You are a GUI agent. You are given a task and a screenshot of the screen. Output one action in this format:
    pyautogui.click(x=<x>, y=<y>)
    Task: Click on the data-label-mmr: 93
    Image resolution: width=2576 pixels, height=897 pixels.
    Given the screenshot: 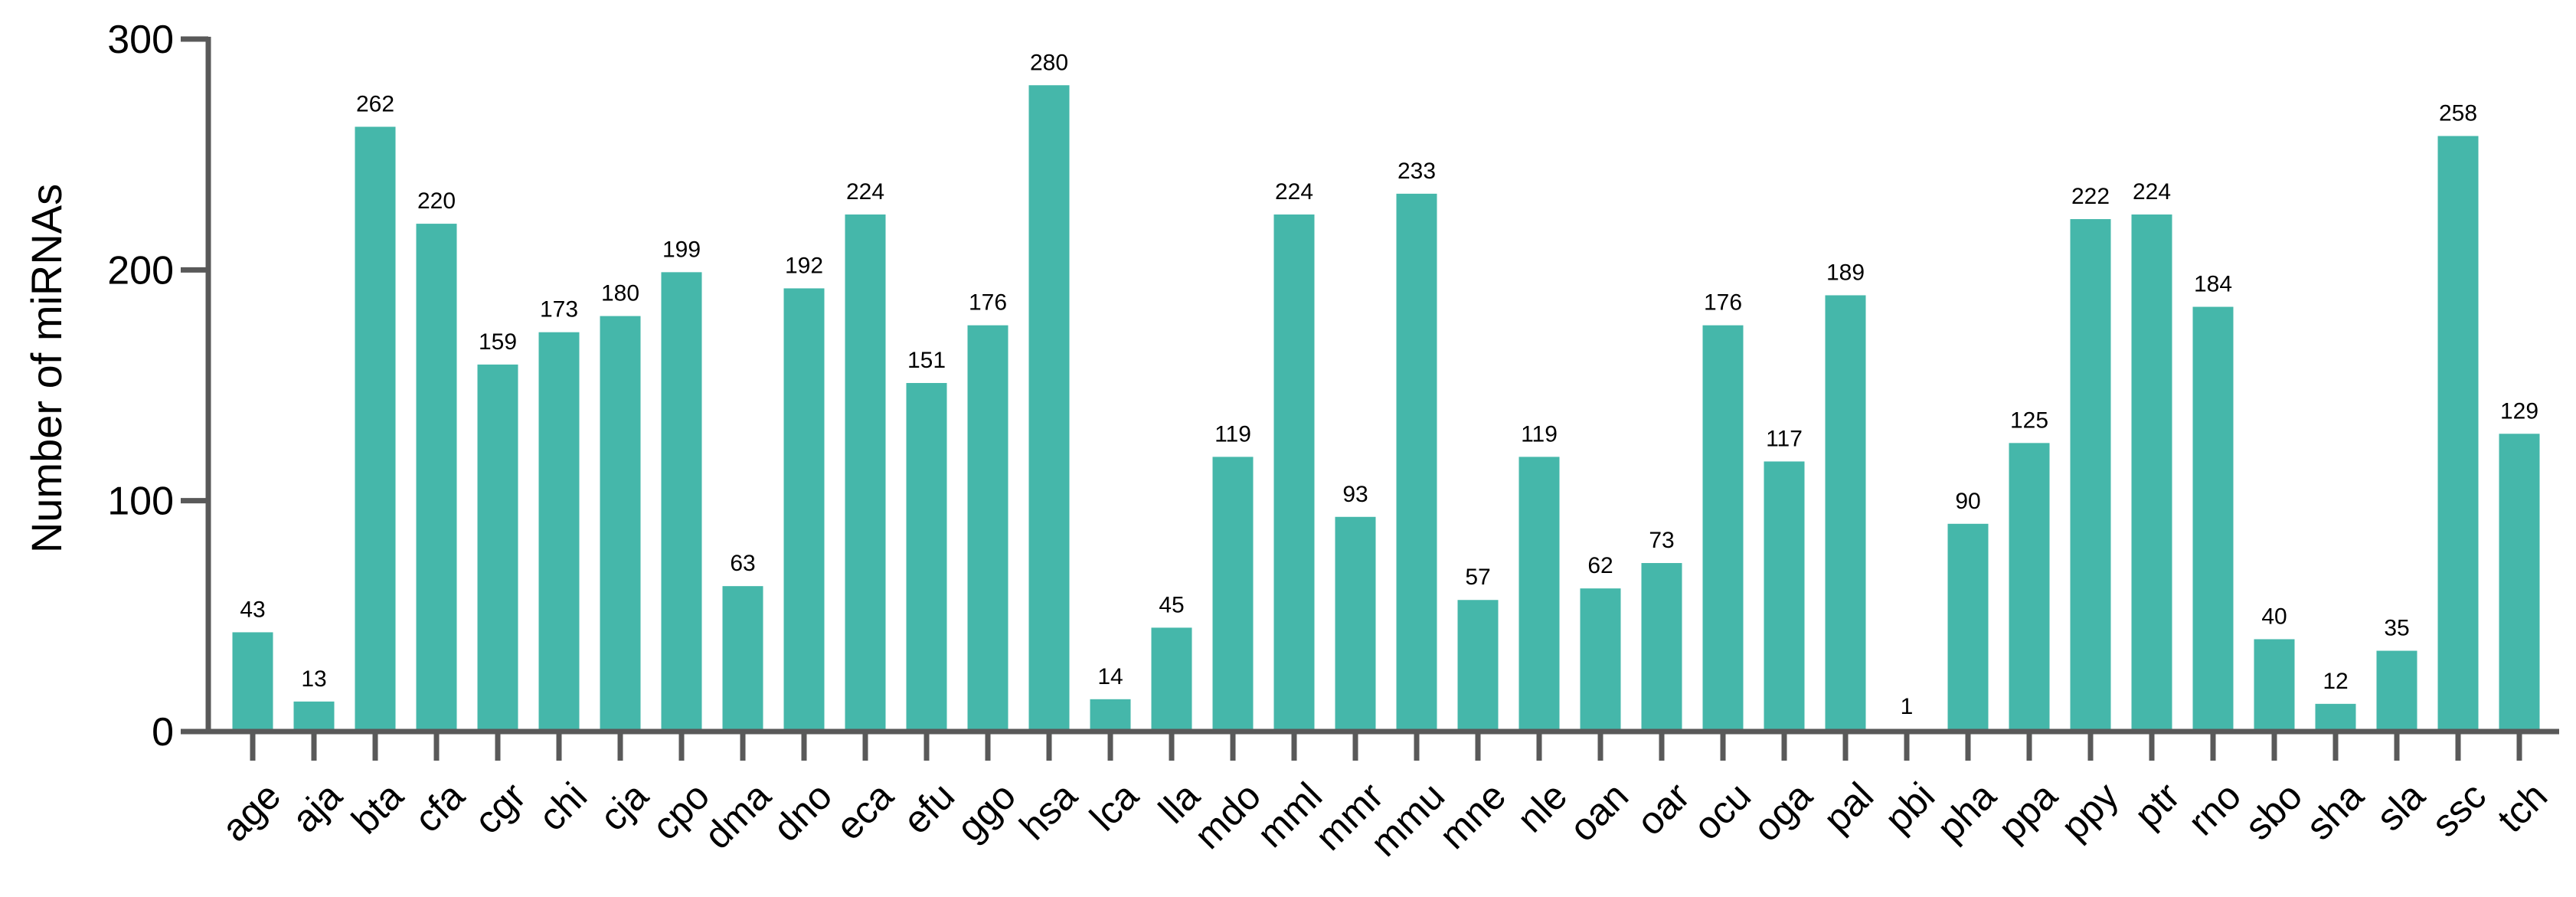 What is the action you would take?
    pyautogui.click(x=1355, y=495)
    